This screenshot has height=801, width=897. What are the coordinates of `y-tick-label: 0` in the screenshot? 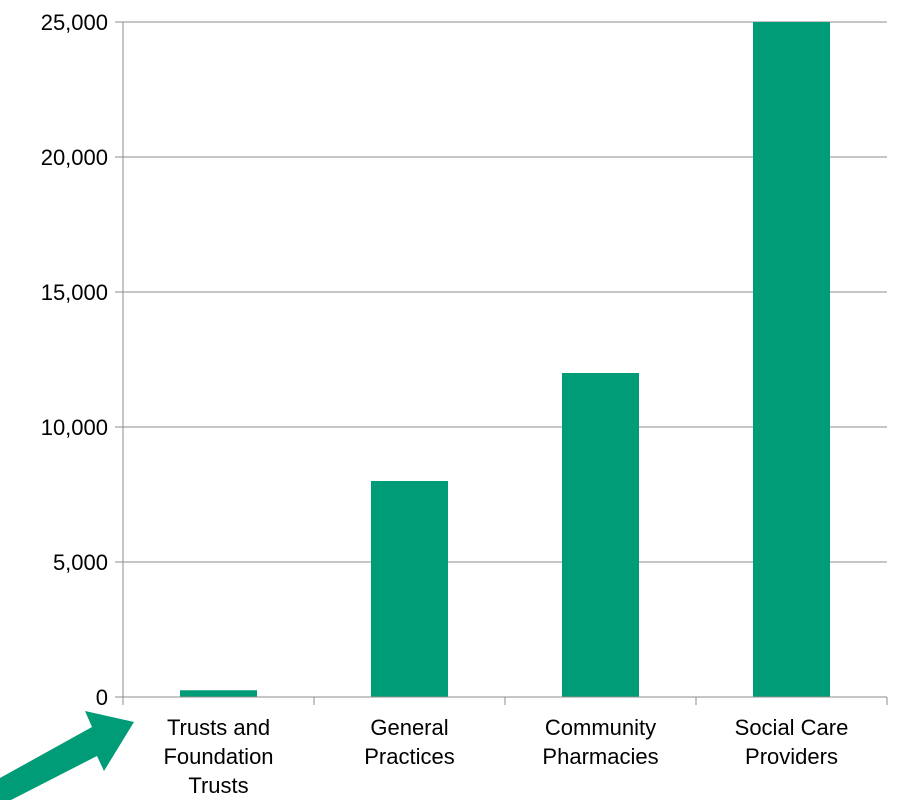 It's located at (102, 697).